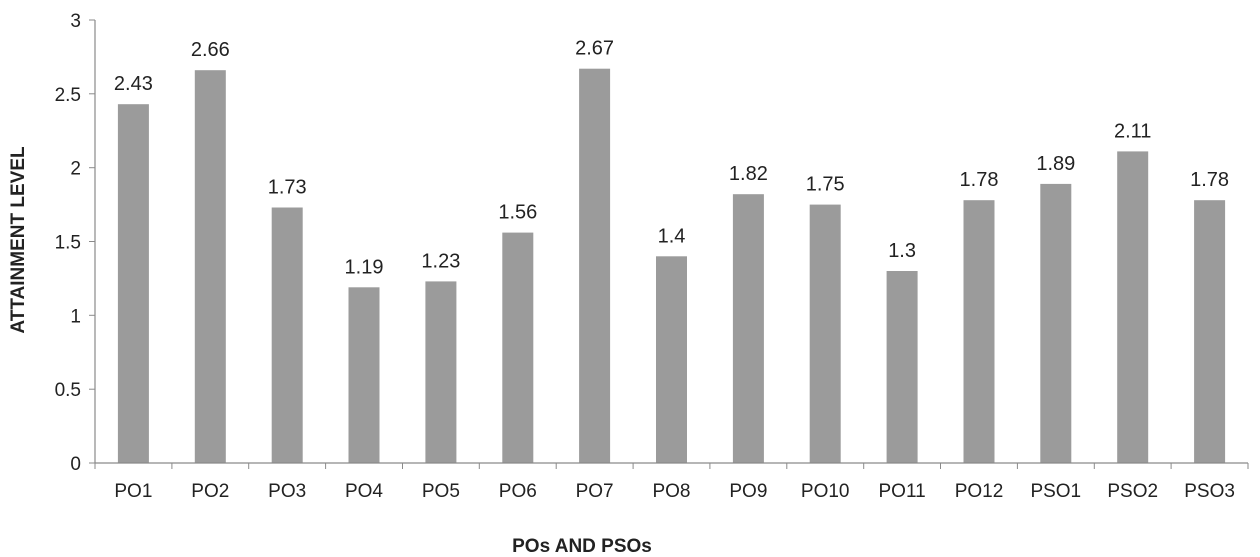 This screenshot has width=1260, height=557. Describe the element at coordinates (1209, 491) in the screenshot. I see `x-tick-label-pso3: PSO3` at that location.